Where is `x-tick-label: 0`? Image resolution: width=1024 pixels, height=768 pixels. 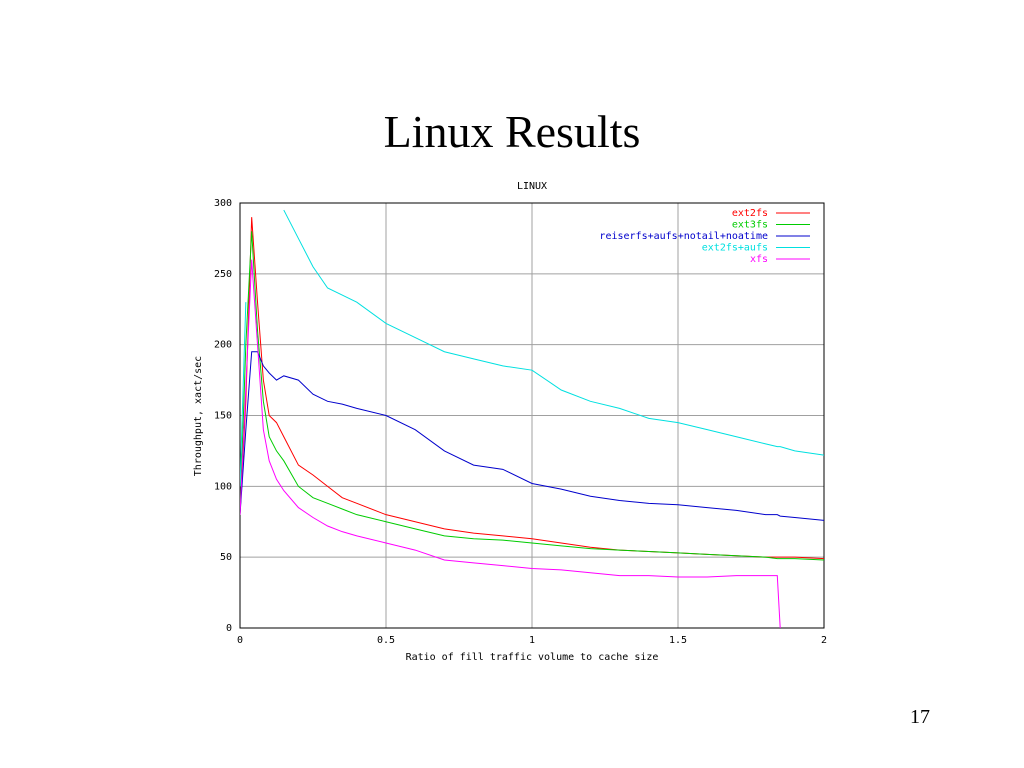
x-tick-label: 0 is located at coordinates (240, 640).